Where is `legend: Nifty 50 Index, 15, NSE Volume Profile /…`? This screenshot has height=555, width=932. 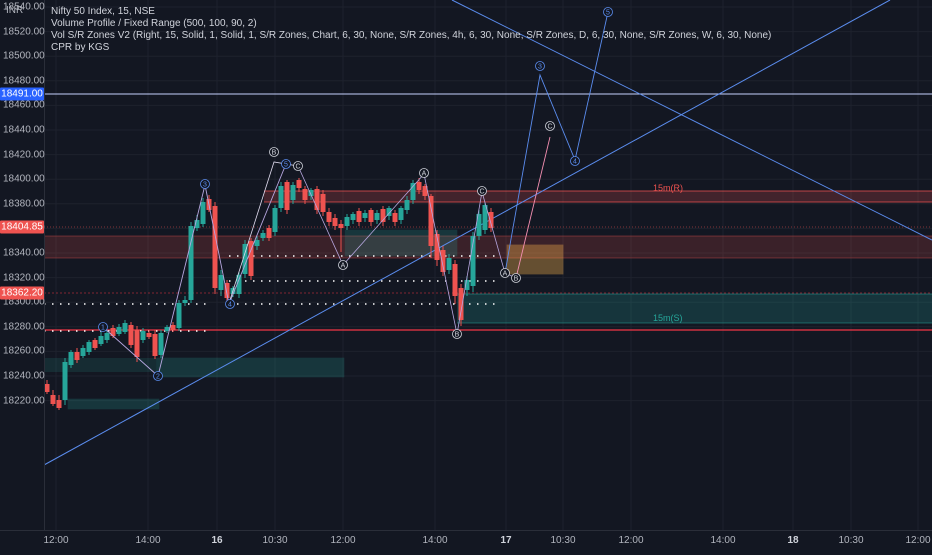 legend: Nifty 50 Index, 15, NSE Volume Profile /… is located at coordinates (411, 30).